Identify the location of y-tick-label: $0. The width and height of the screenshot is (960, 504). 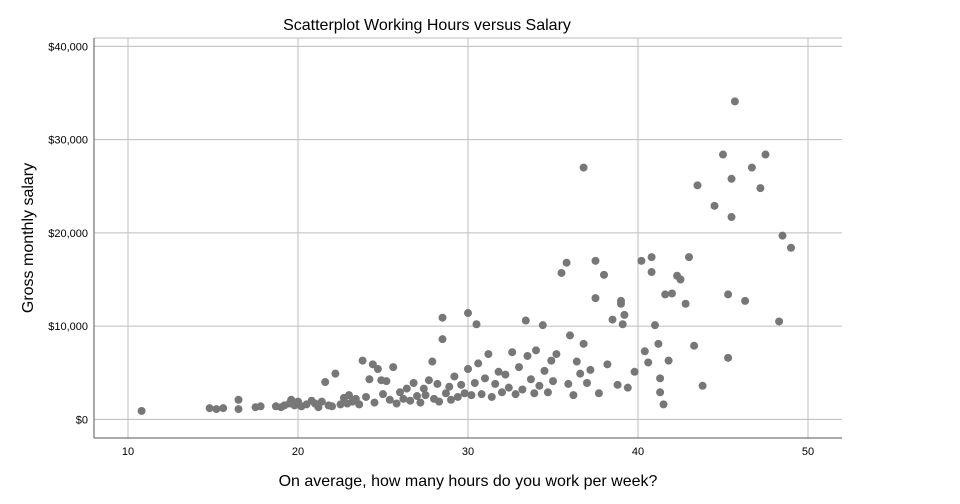
(82, 420).